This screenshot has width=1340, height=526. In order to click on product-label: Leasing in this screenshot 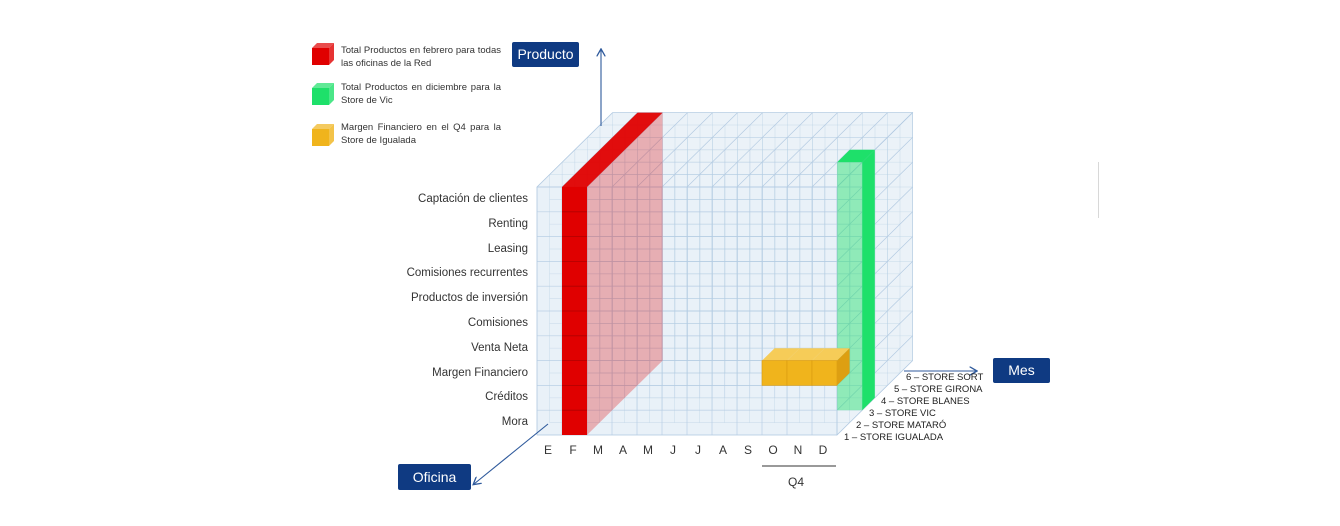, I will do `click(507, 249)`.